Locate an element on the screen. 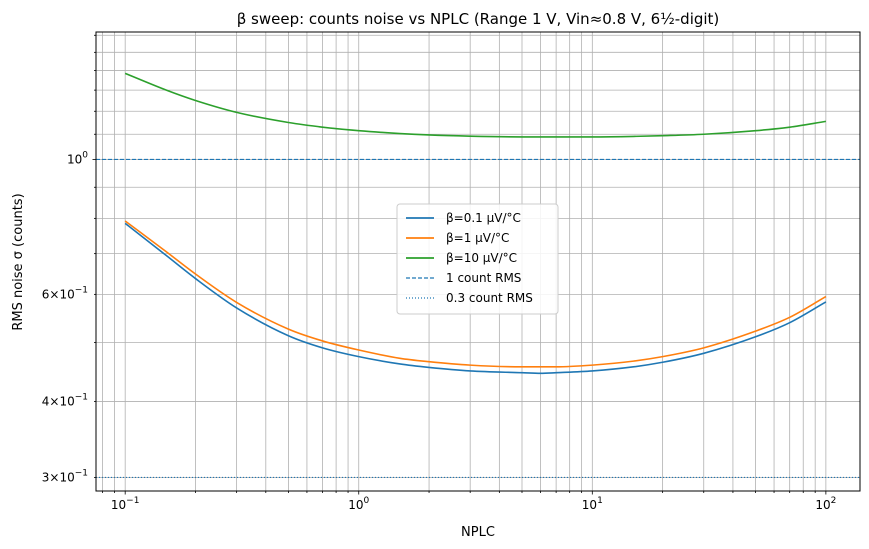  series-line is located at coordinates (475, 105).